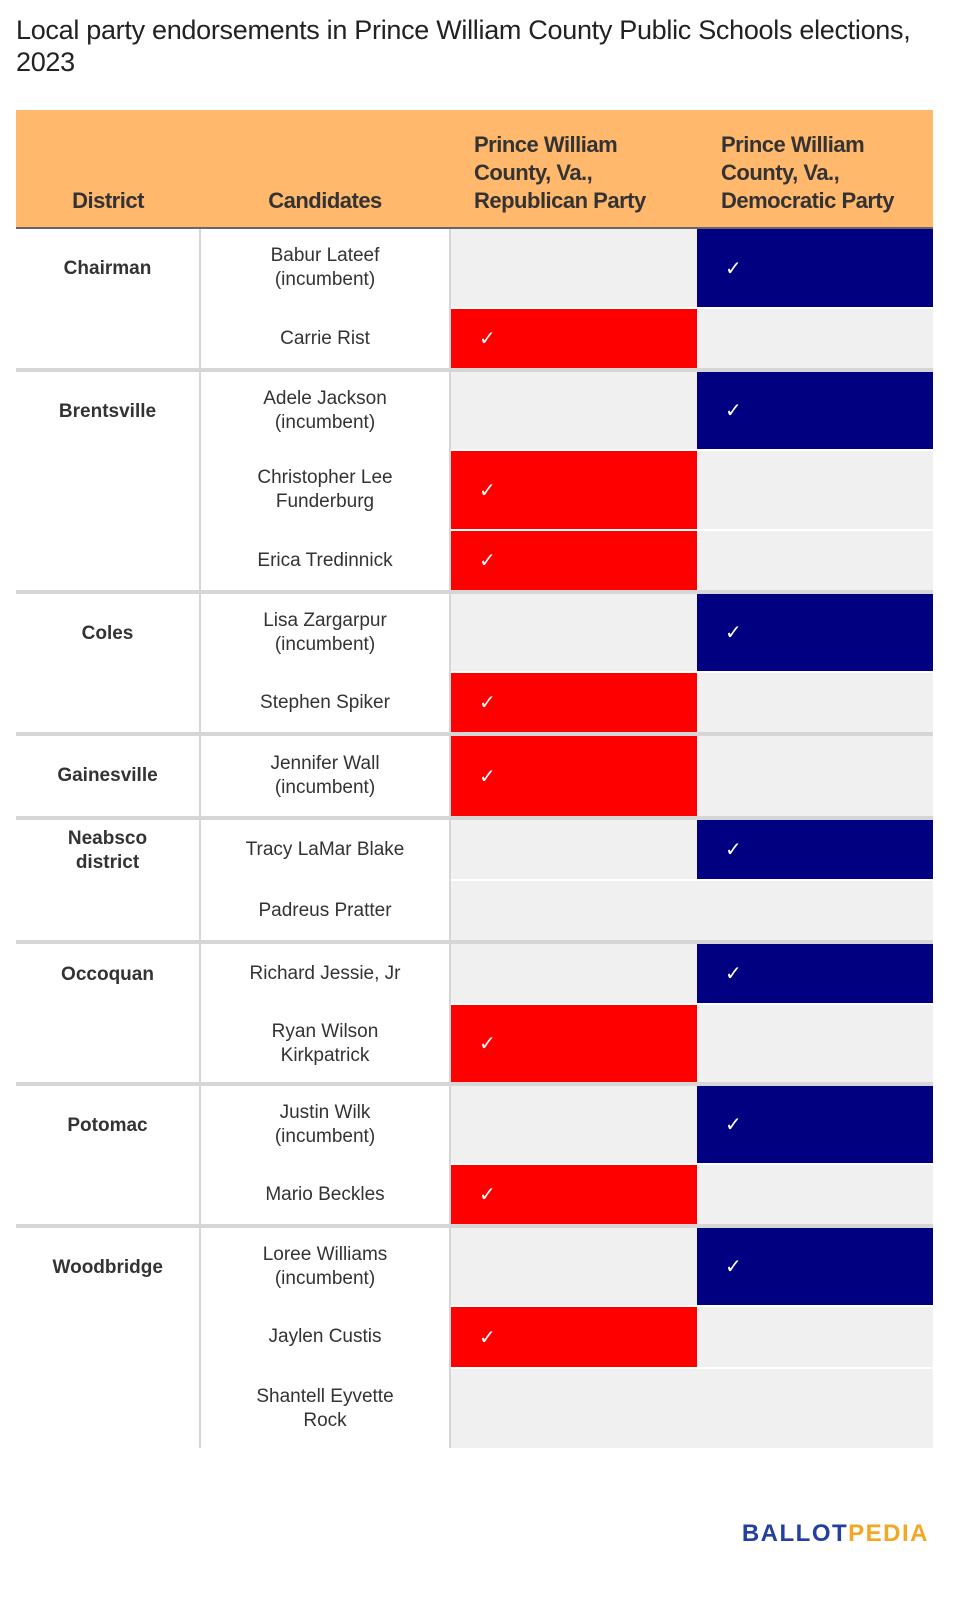 The image size is (967, 1600). I want to click on district-cell: Coles, so click(108, 662).